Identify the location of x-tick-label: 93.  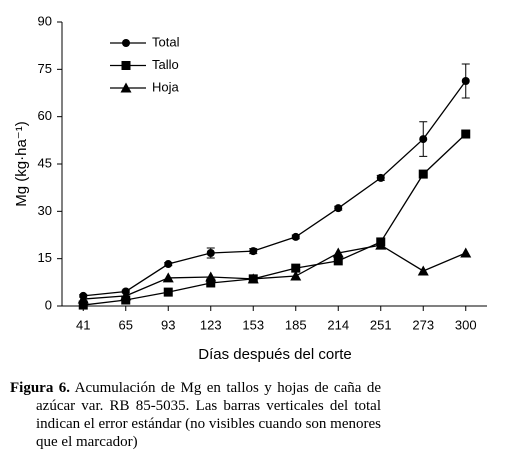
(168, 324).